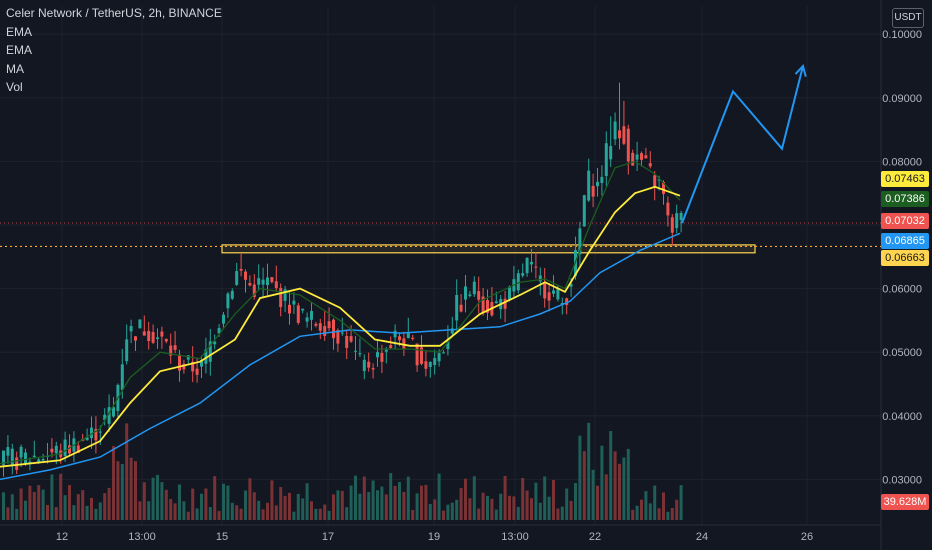 Image resolution: width=932 pixels, height=550 pixels. What do you see at coordinates (15, 68) in the screenshot?
I see `indicator-ma: MA` at bounding box center [15, 68].